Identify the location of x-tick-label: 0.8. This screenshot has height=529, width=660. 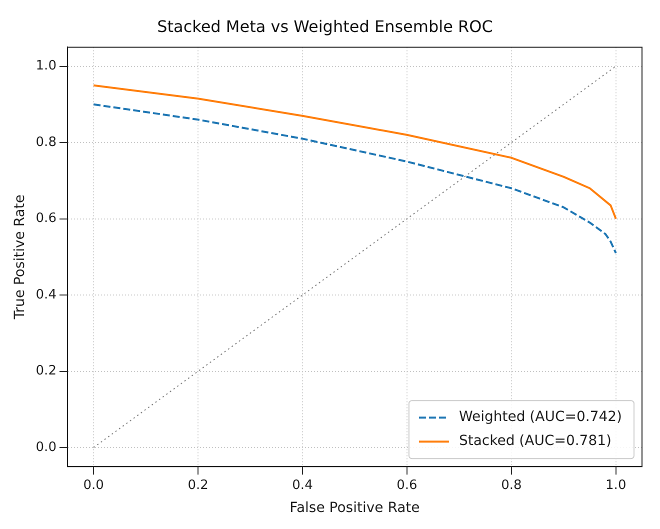
(511, 485).